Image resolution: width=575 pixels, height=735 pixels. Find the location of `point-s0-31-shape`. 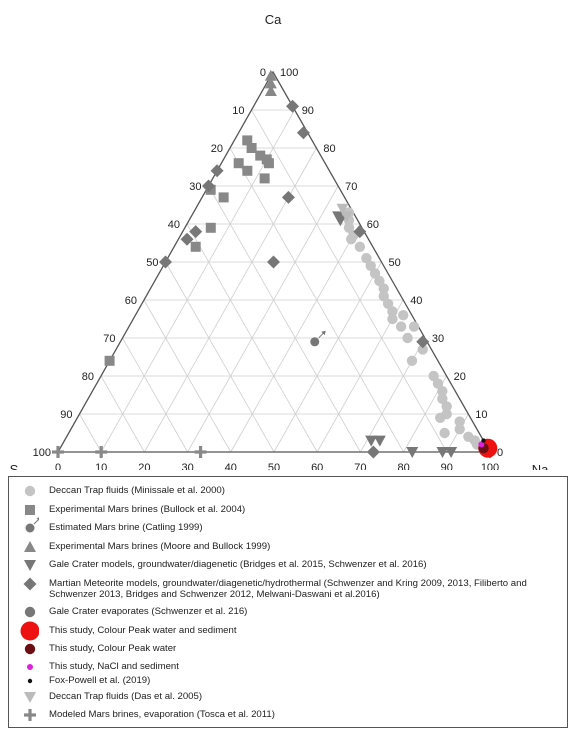

point-s0-31-shape is located at coordinates (403, 315).